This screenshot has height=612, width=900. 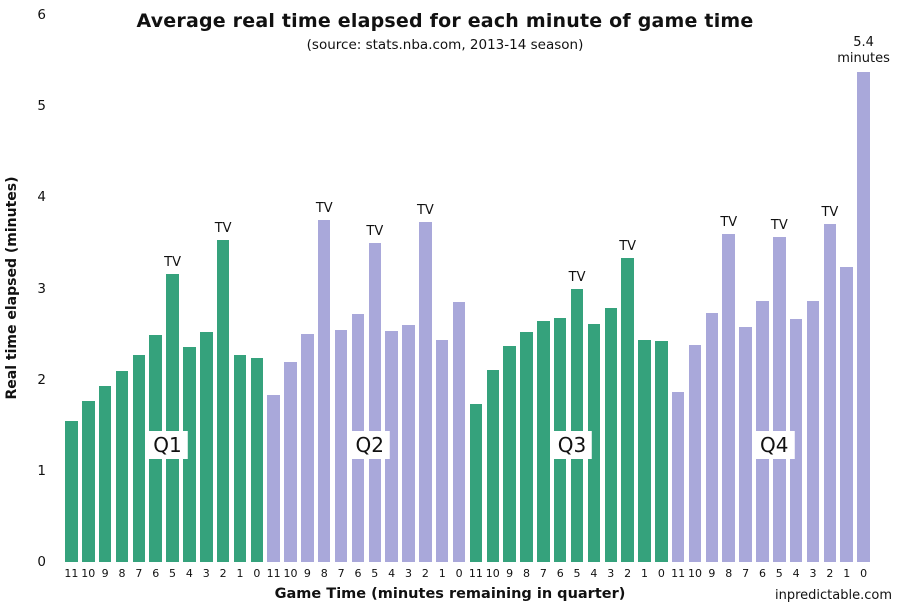 What do you see at coordinates (240, 573) in the screenshot?
I see `x-tick-q1-1: 1` at bounding box center [240, 573].